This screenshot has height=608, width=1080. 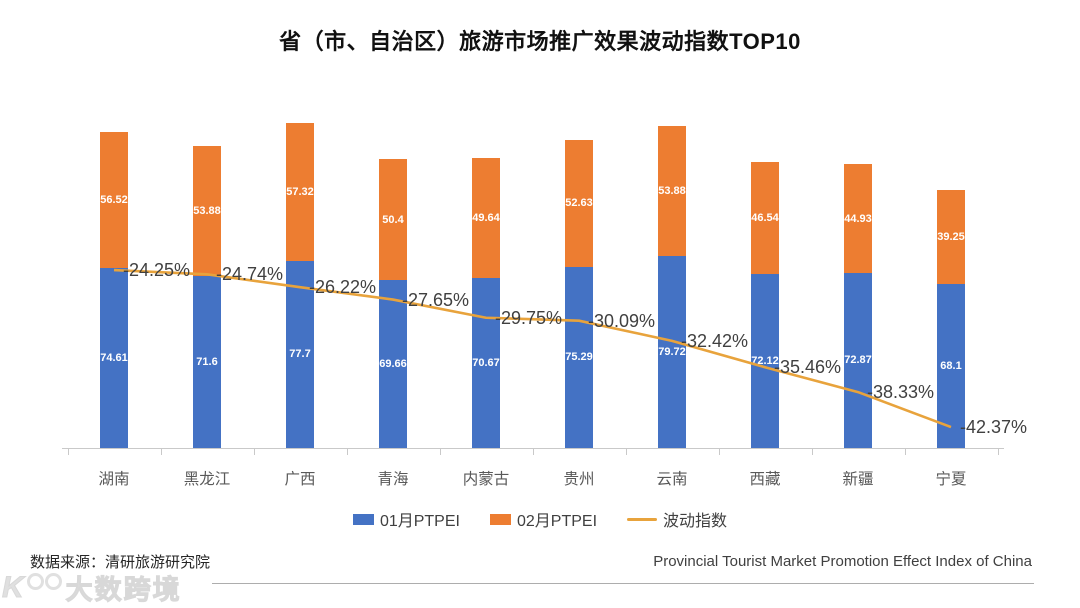 What do you see at coordinates (393, 479) in the screenshot?
I see `category-label: 青海` at bounding box center [393, 479].